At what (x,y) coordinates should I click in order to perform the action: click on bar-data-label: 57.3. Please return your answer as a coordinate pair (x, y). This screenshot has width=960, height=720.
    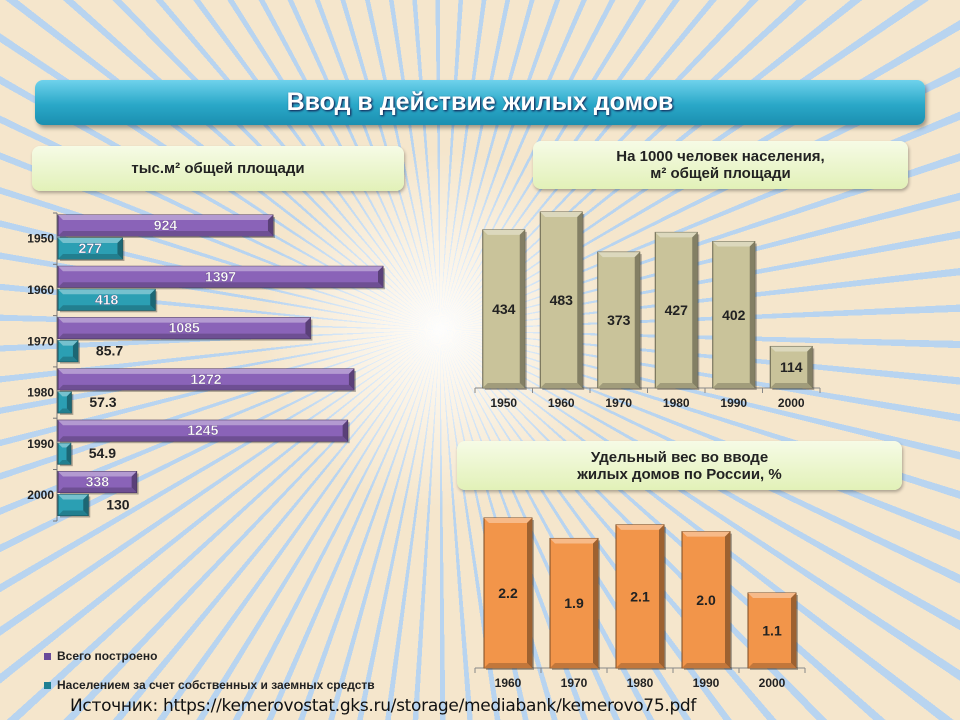
    Looking at the image, I should click on (102, 402).